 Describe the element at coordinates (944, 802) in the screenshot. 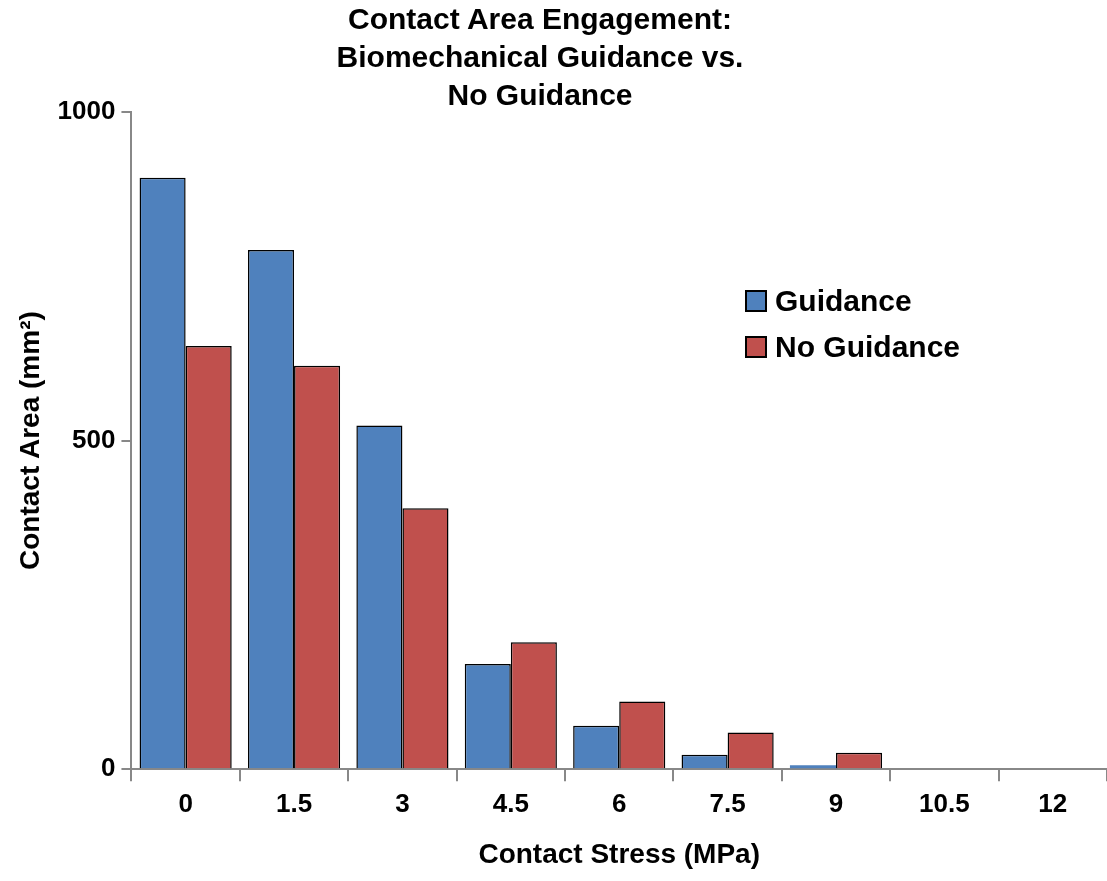

I see `x-tick-label: 10.5` at that location.